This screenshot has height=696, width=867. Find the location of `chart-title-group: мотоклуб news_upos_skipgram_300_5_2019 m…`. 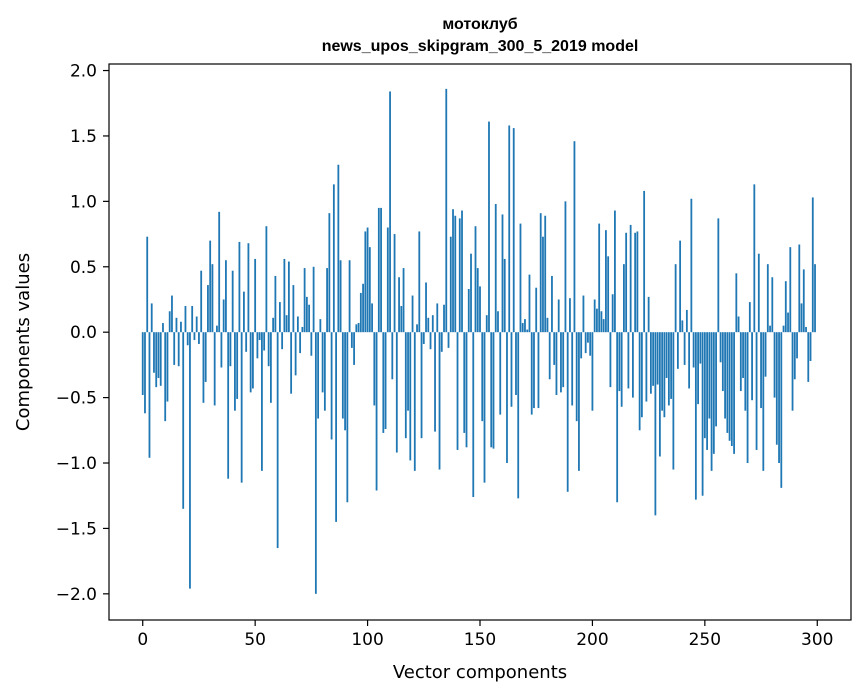

chart-title-group: мотоклуб news_upos_skipgram_300_5_2019 m… is located at coordinates (480, 35).